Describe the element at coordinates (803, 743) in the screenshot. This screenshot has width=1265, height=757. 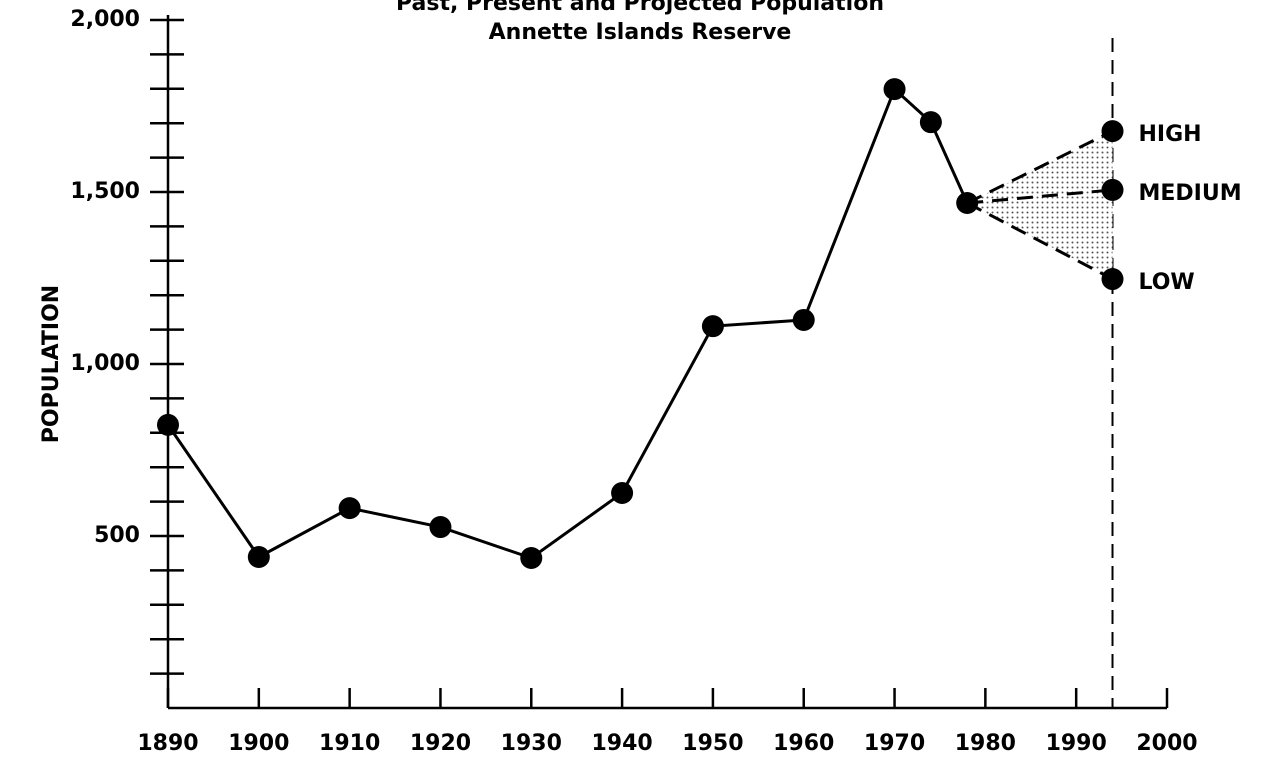
I see `x-tick-label: 1960` at that location.